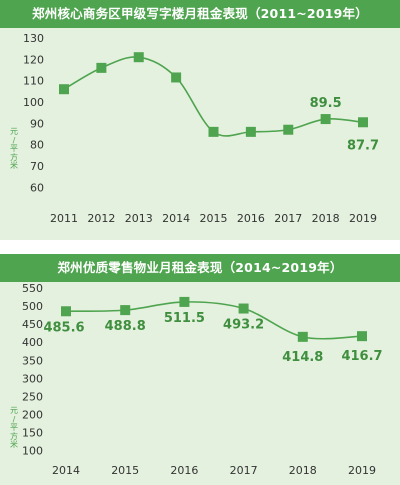  What do you see at coordinates (64, 218) in the screenshot?
I see `x-tick-label: 2011` at bounding box center [64, 218].